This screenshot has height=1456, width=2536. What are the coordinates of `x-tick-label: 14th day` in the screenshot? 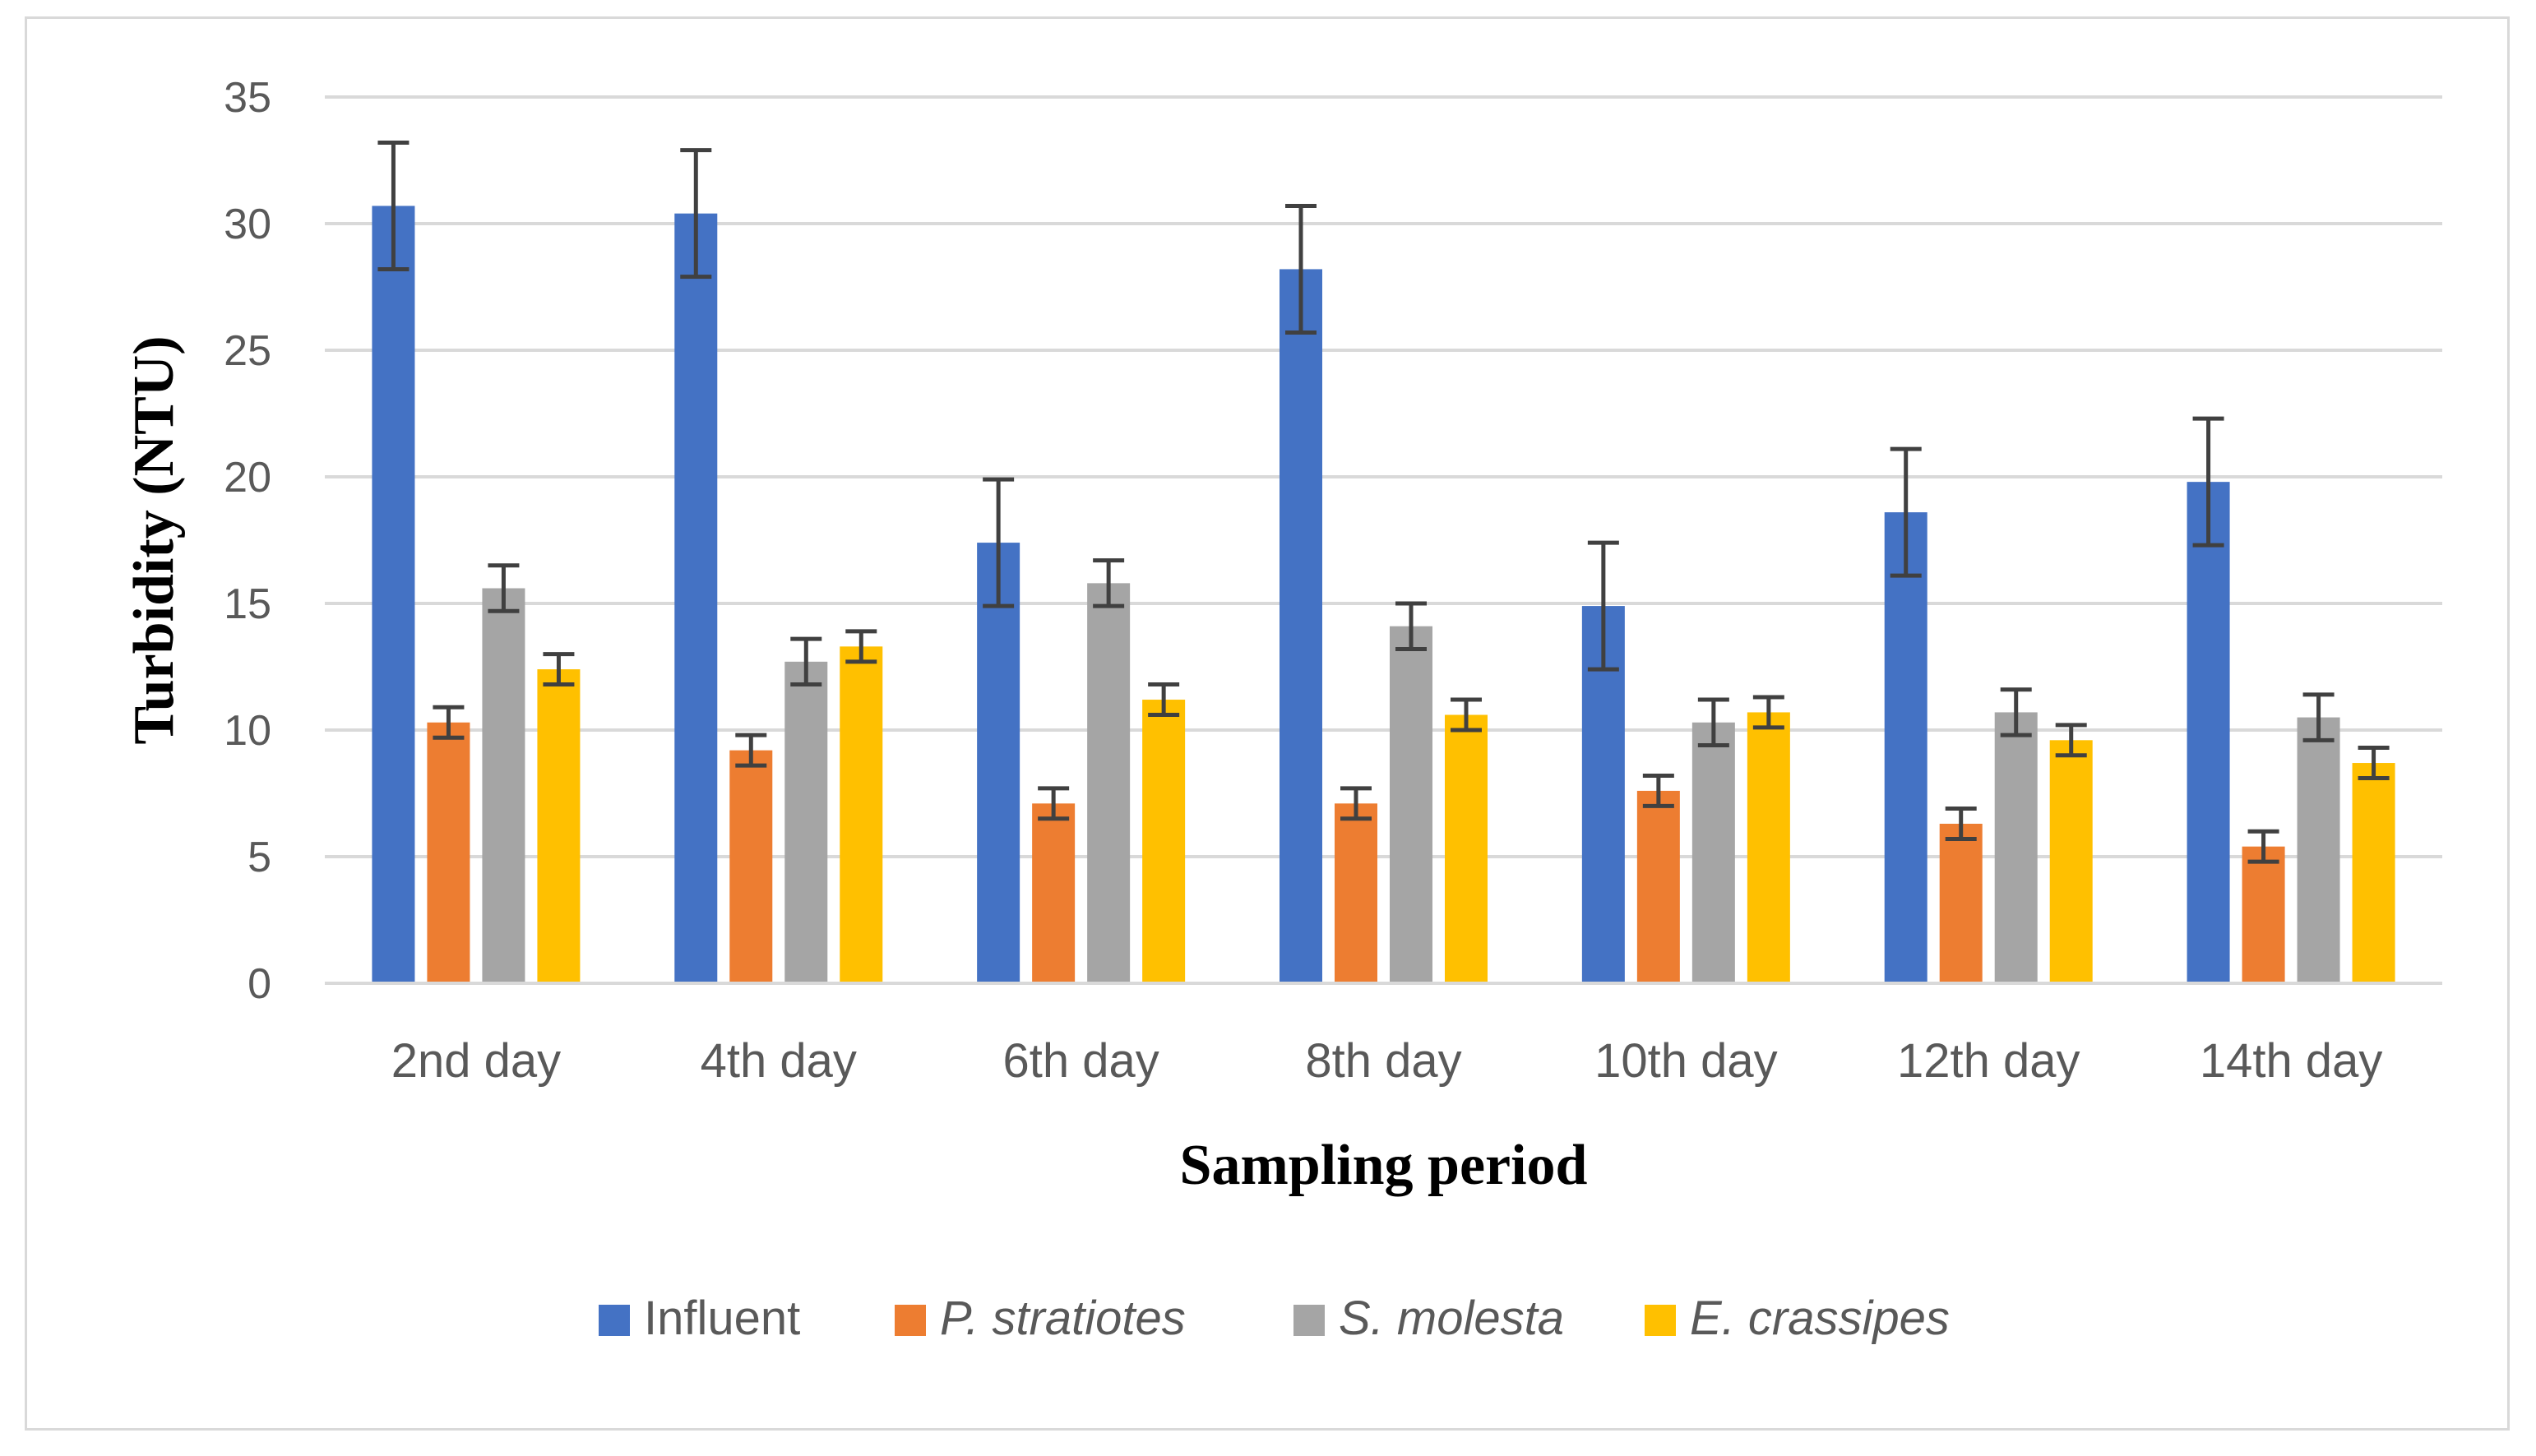 It's located at (2291, 1061).